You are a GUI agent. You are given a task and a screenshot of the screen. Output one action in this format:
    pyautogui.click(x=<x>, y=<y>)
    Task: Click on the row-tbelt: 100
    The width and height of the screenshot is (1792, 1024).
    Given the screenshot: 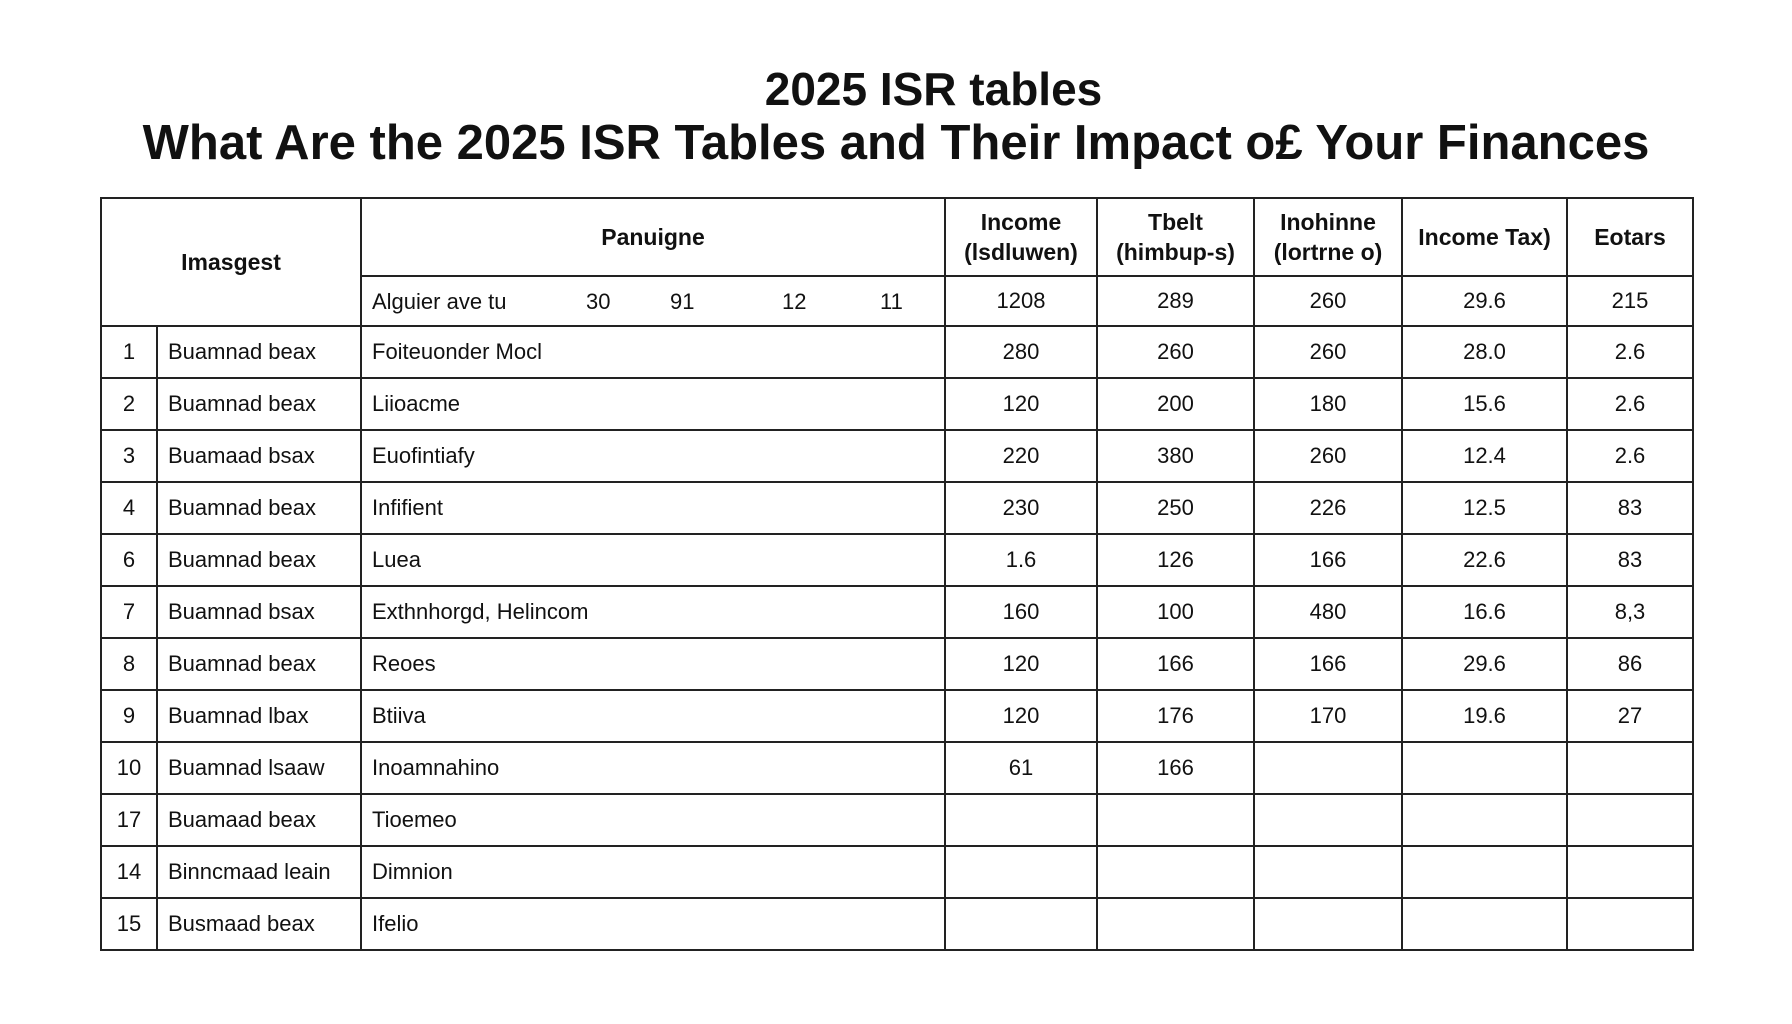 What is the action you would take?
    pyautogui.click(x=1175, y=612)
    